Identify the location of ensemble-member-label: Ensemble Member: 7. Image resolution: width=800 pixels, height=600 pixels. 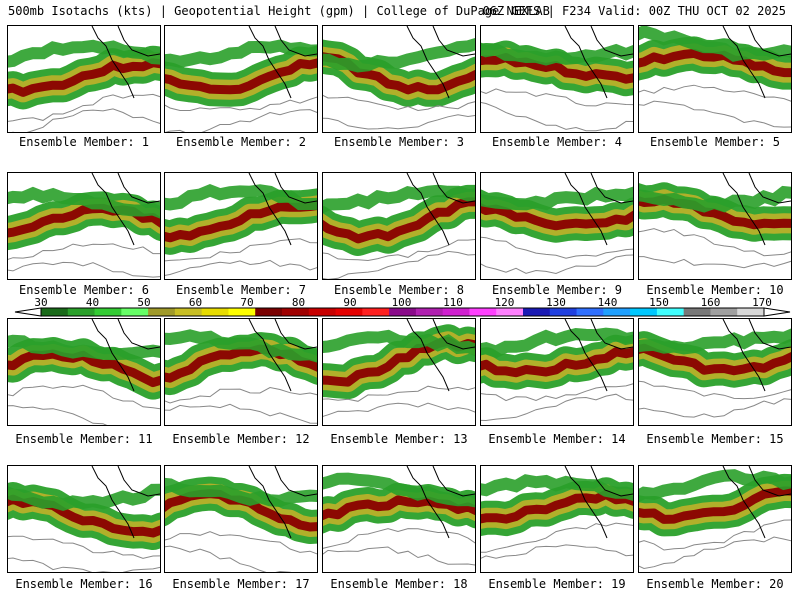
(241, 290).